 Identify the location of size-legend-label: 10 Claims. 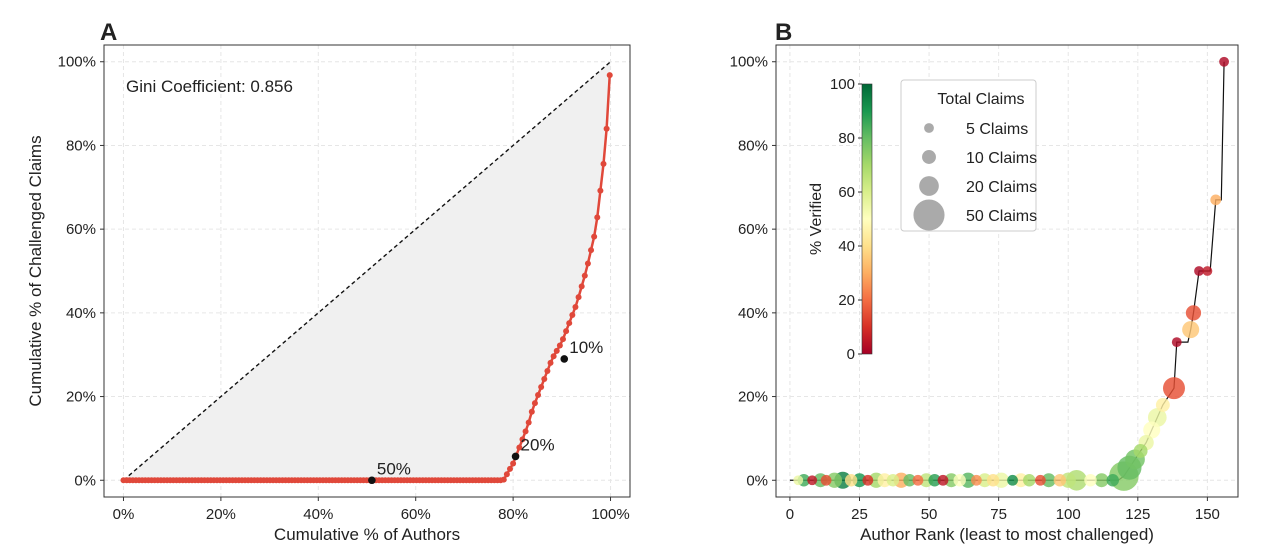
(1001, 158).